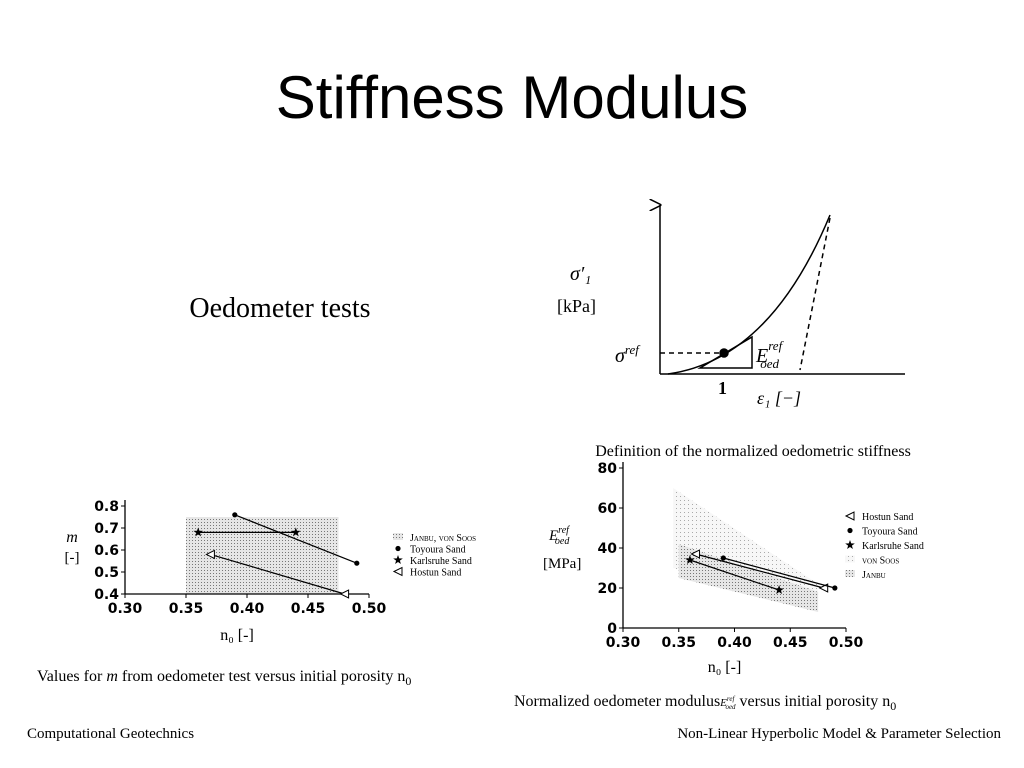 The width and height of the screenshot is (1024, 768). Describe the element at coordinates (608, 589) in the screenshot. I see `y-tick-label: 20` at that location.